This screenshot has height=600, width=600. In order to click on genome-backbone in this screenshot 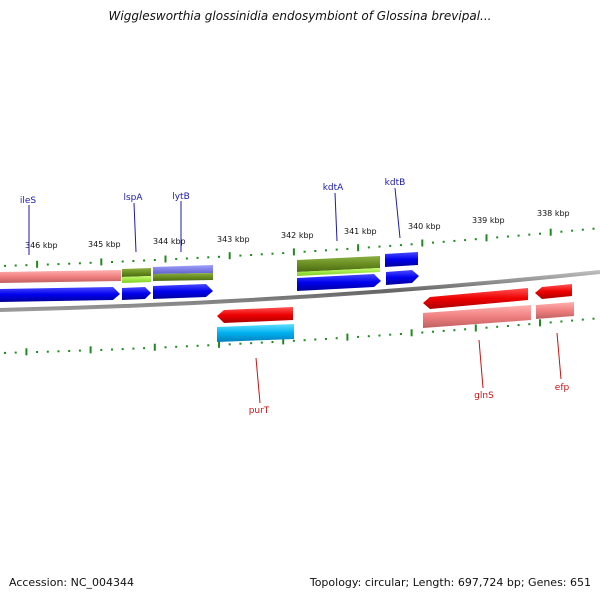, I will do `click(300, 291)`.